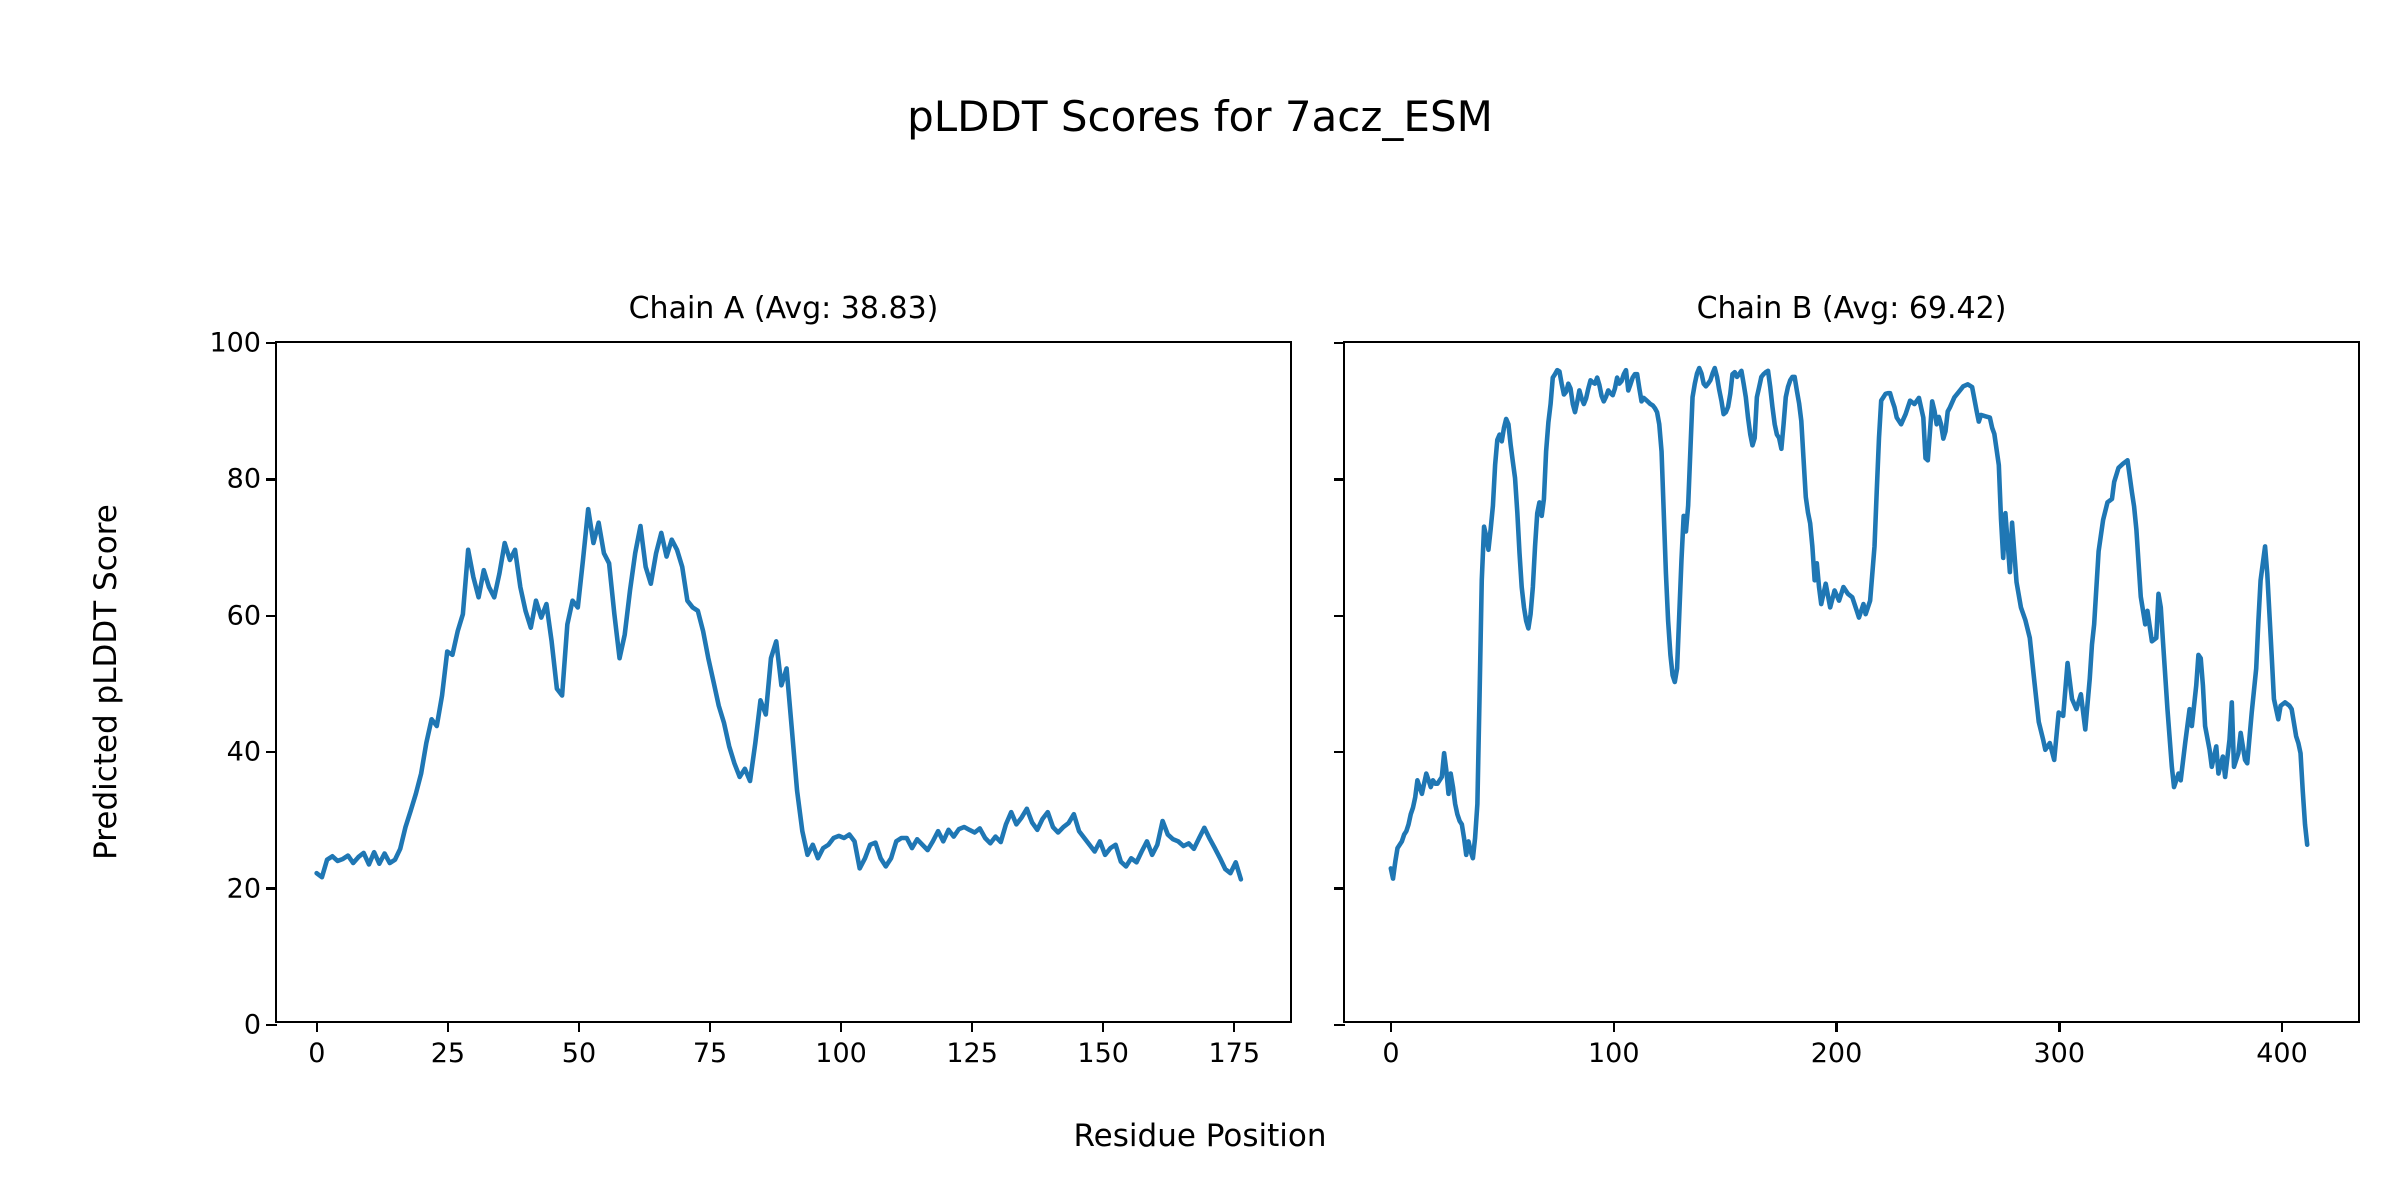 This screenshot has height=1200, width=2400. I want to click on y-axis-label: Predicted pLDDT Score, so click(106, 682).